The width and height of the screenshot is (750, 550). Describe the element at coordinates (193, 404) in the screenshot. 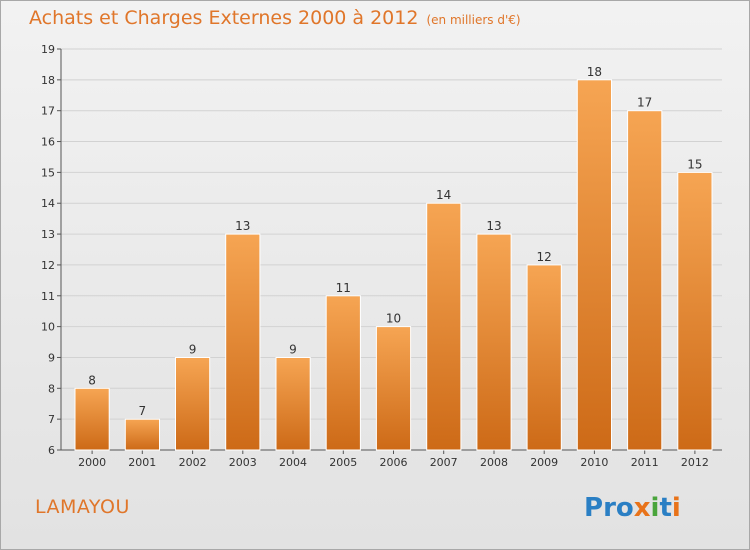

I see `bar-2002` at that location.